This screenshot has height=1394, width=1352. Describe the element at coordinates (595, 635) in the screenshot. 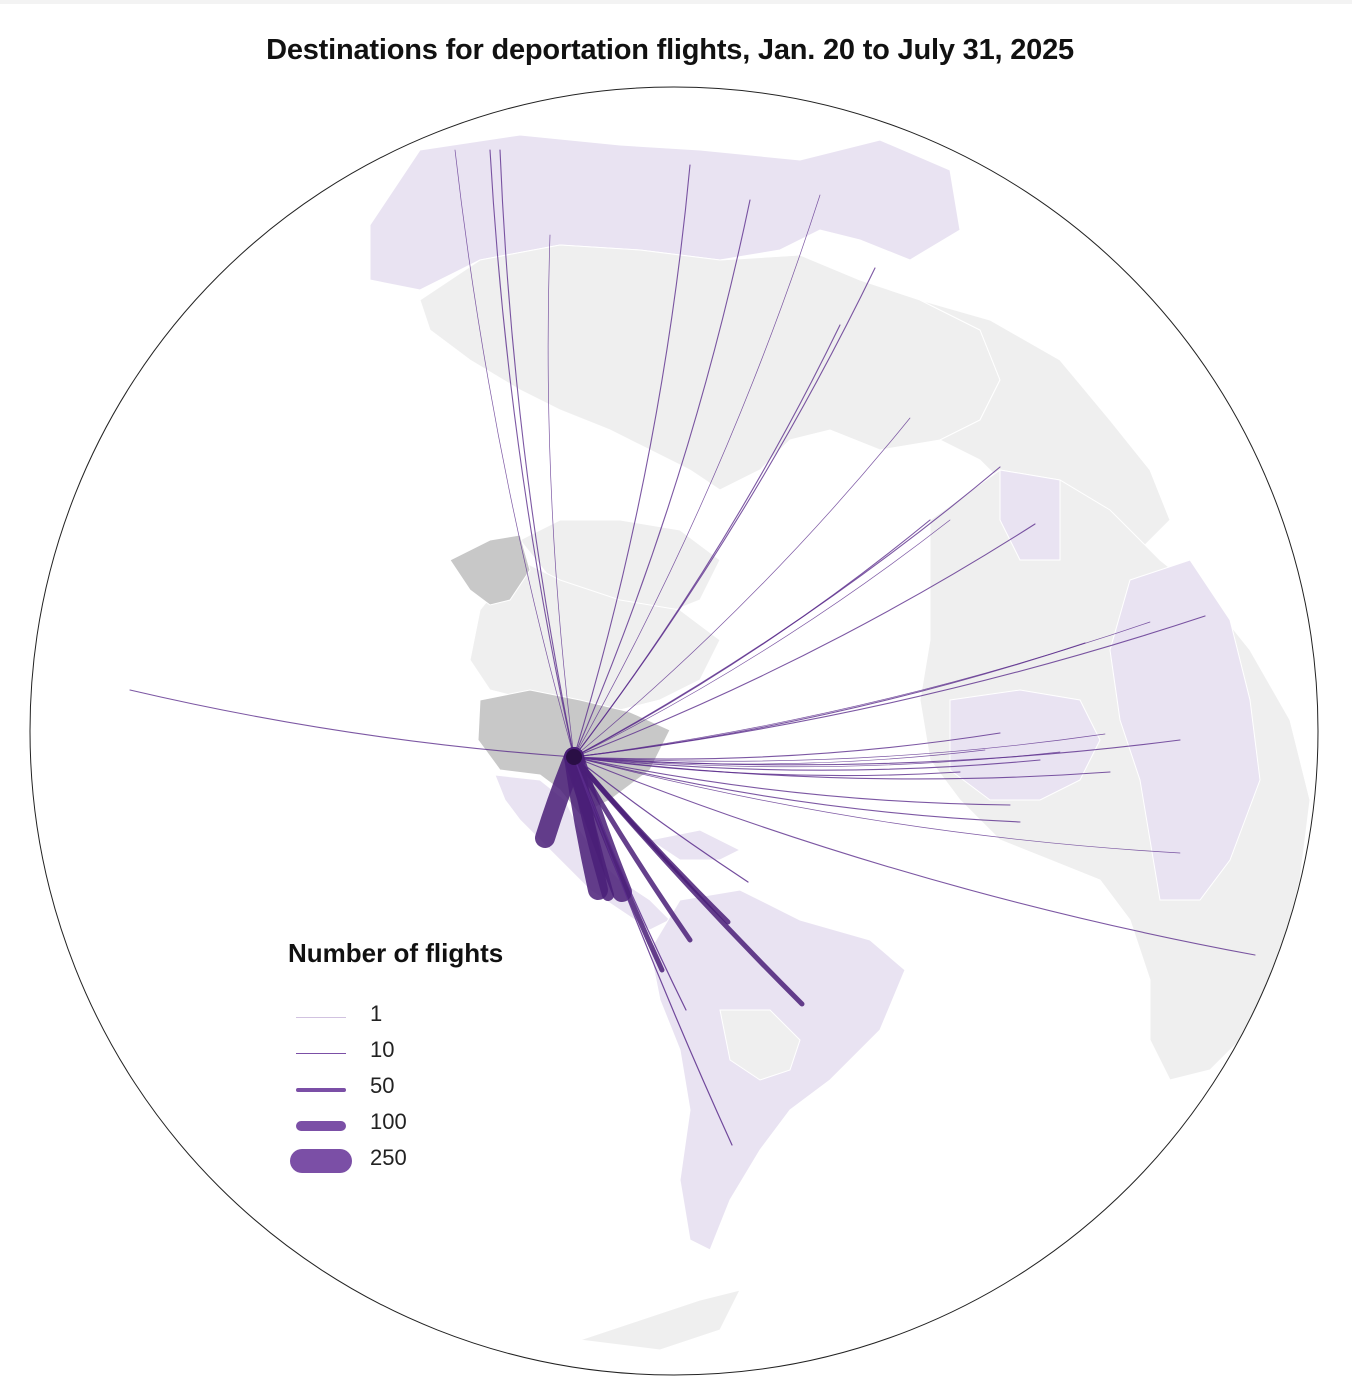

I see `canada-region` at that location.